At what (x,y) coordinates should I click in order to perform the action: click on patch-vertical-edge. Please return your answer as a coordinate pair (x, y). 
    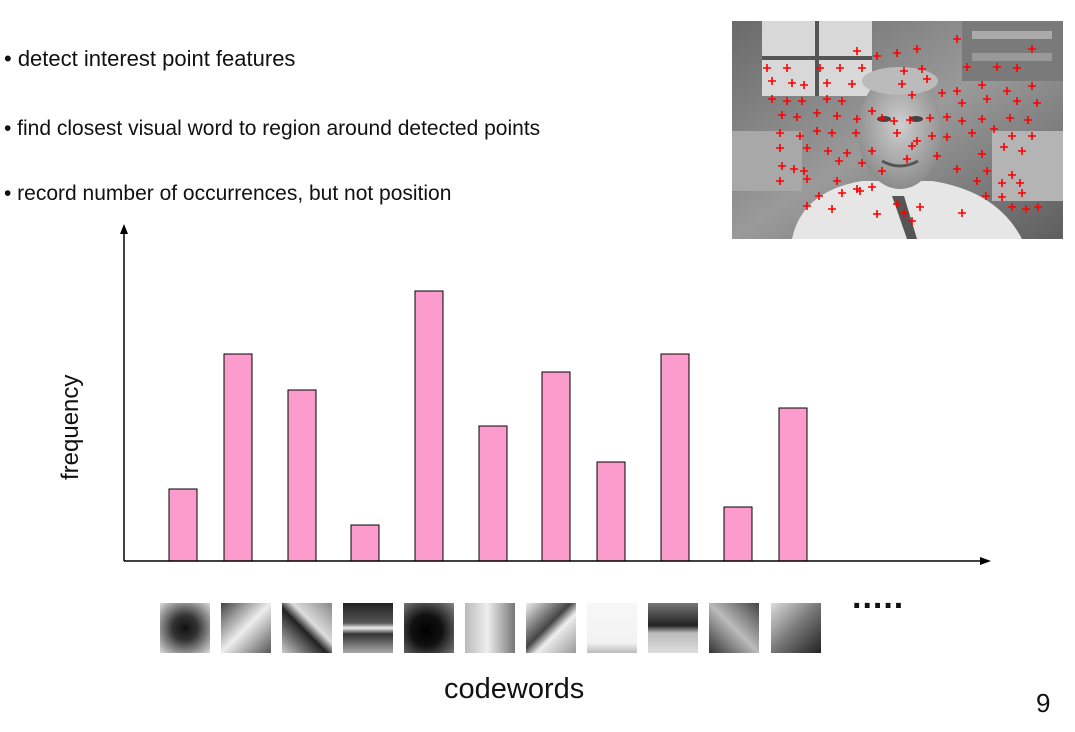
    Looking at the image, I should click on (490, 628).